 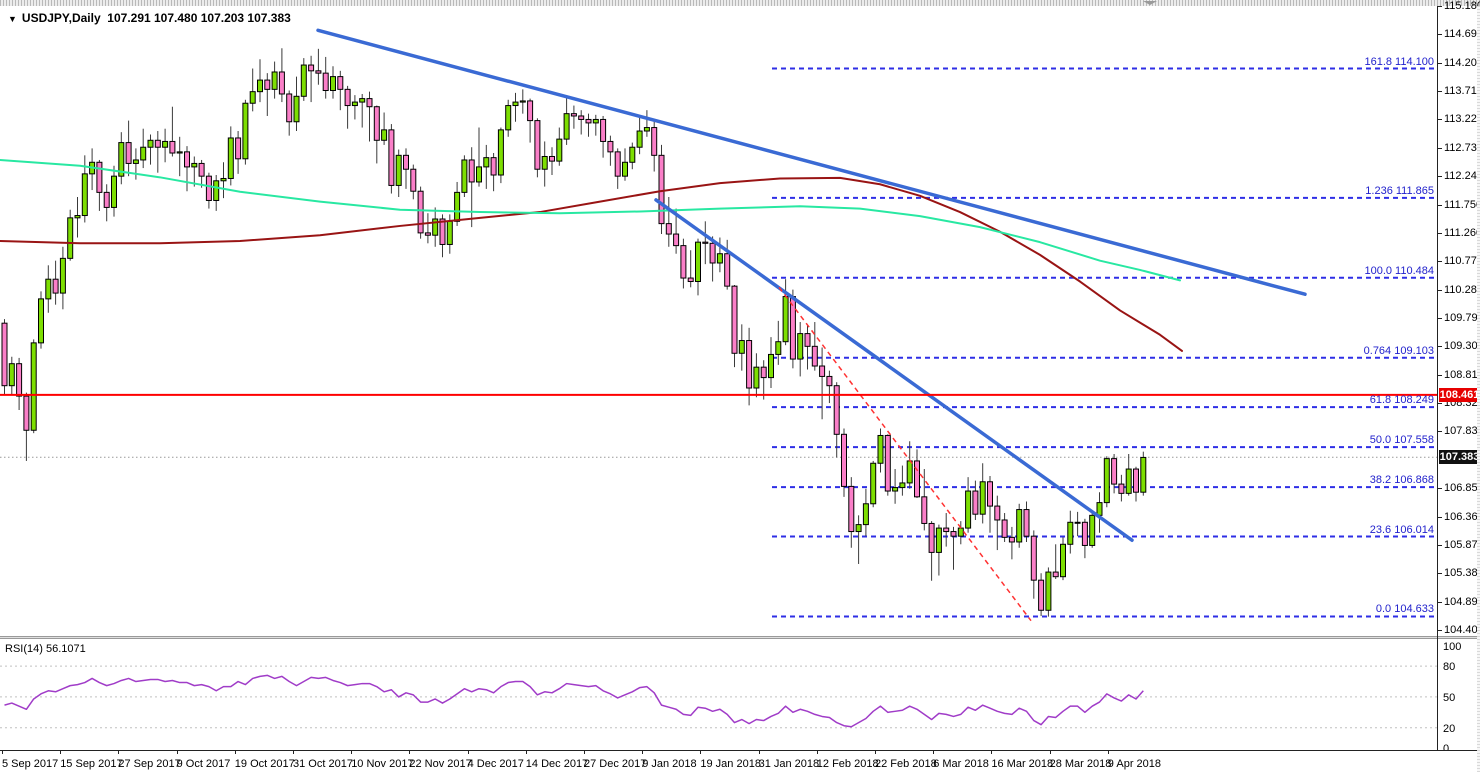 I want to click on price-tick-label: 111.750, so click(x=1462, y=204).